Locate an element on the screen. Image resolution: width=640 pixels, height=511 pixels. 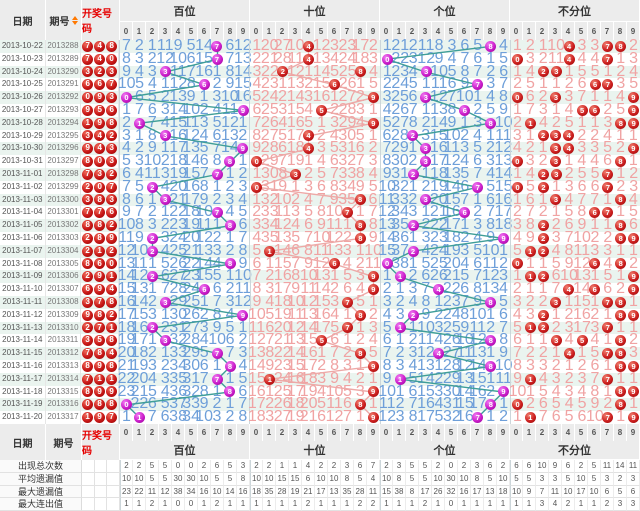
trend-cell: 9 is located at coordinates (633, 110).